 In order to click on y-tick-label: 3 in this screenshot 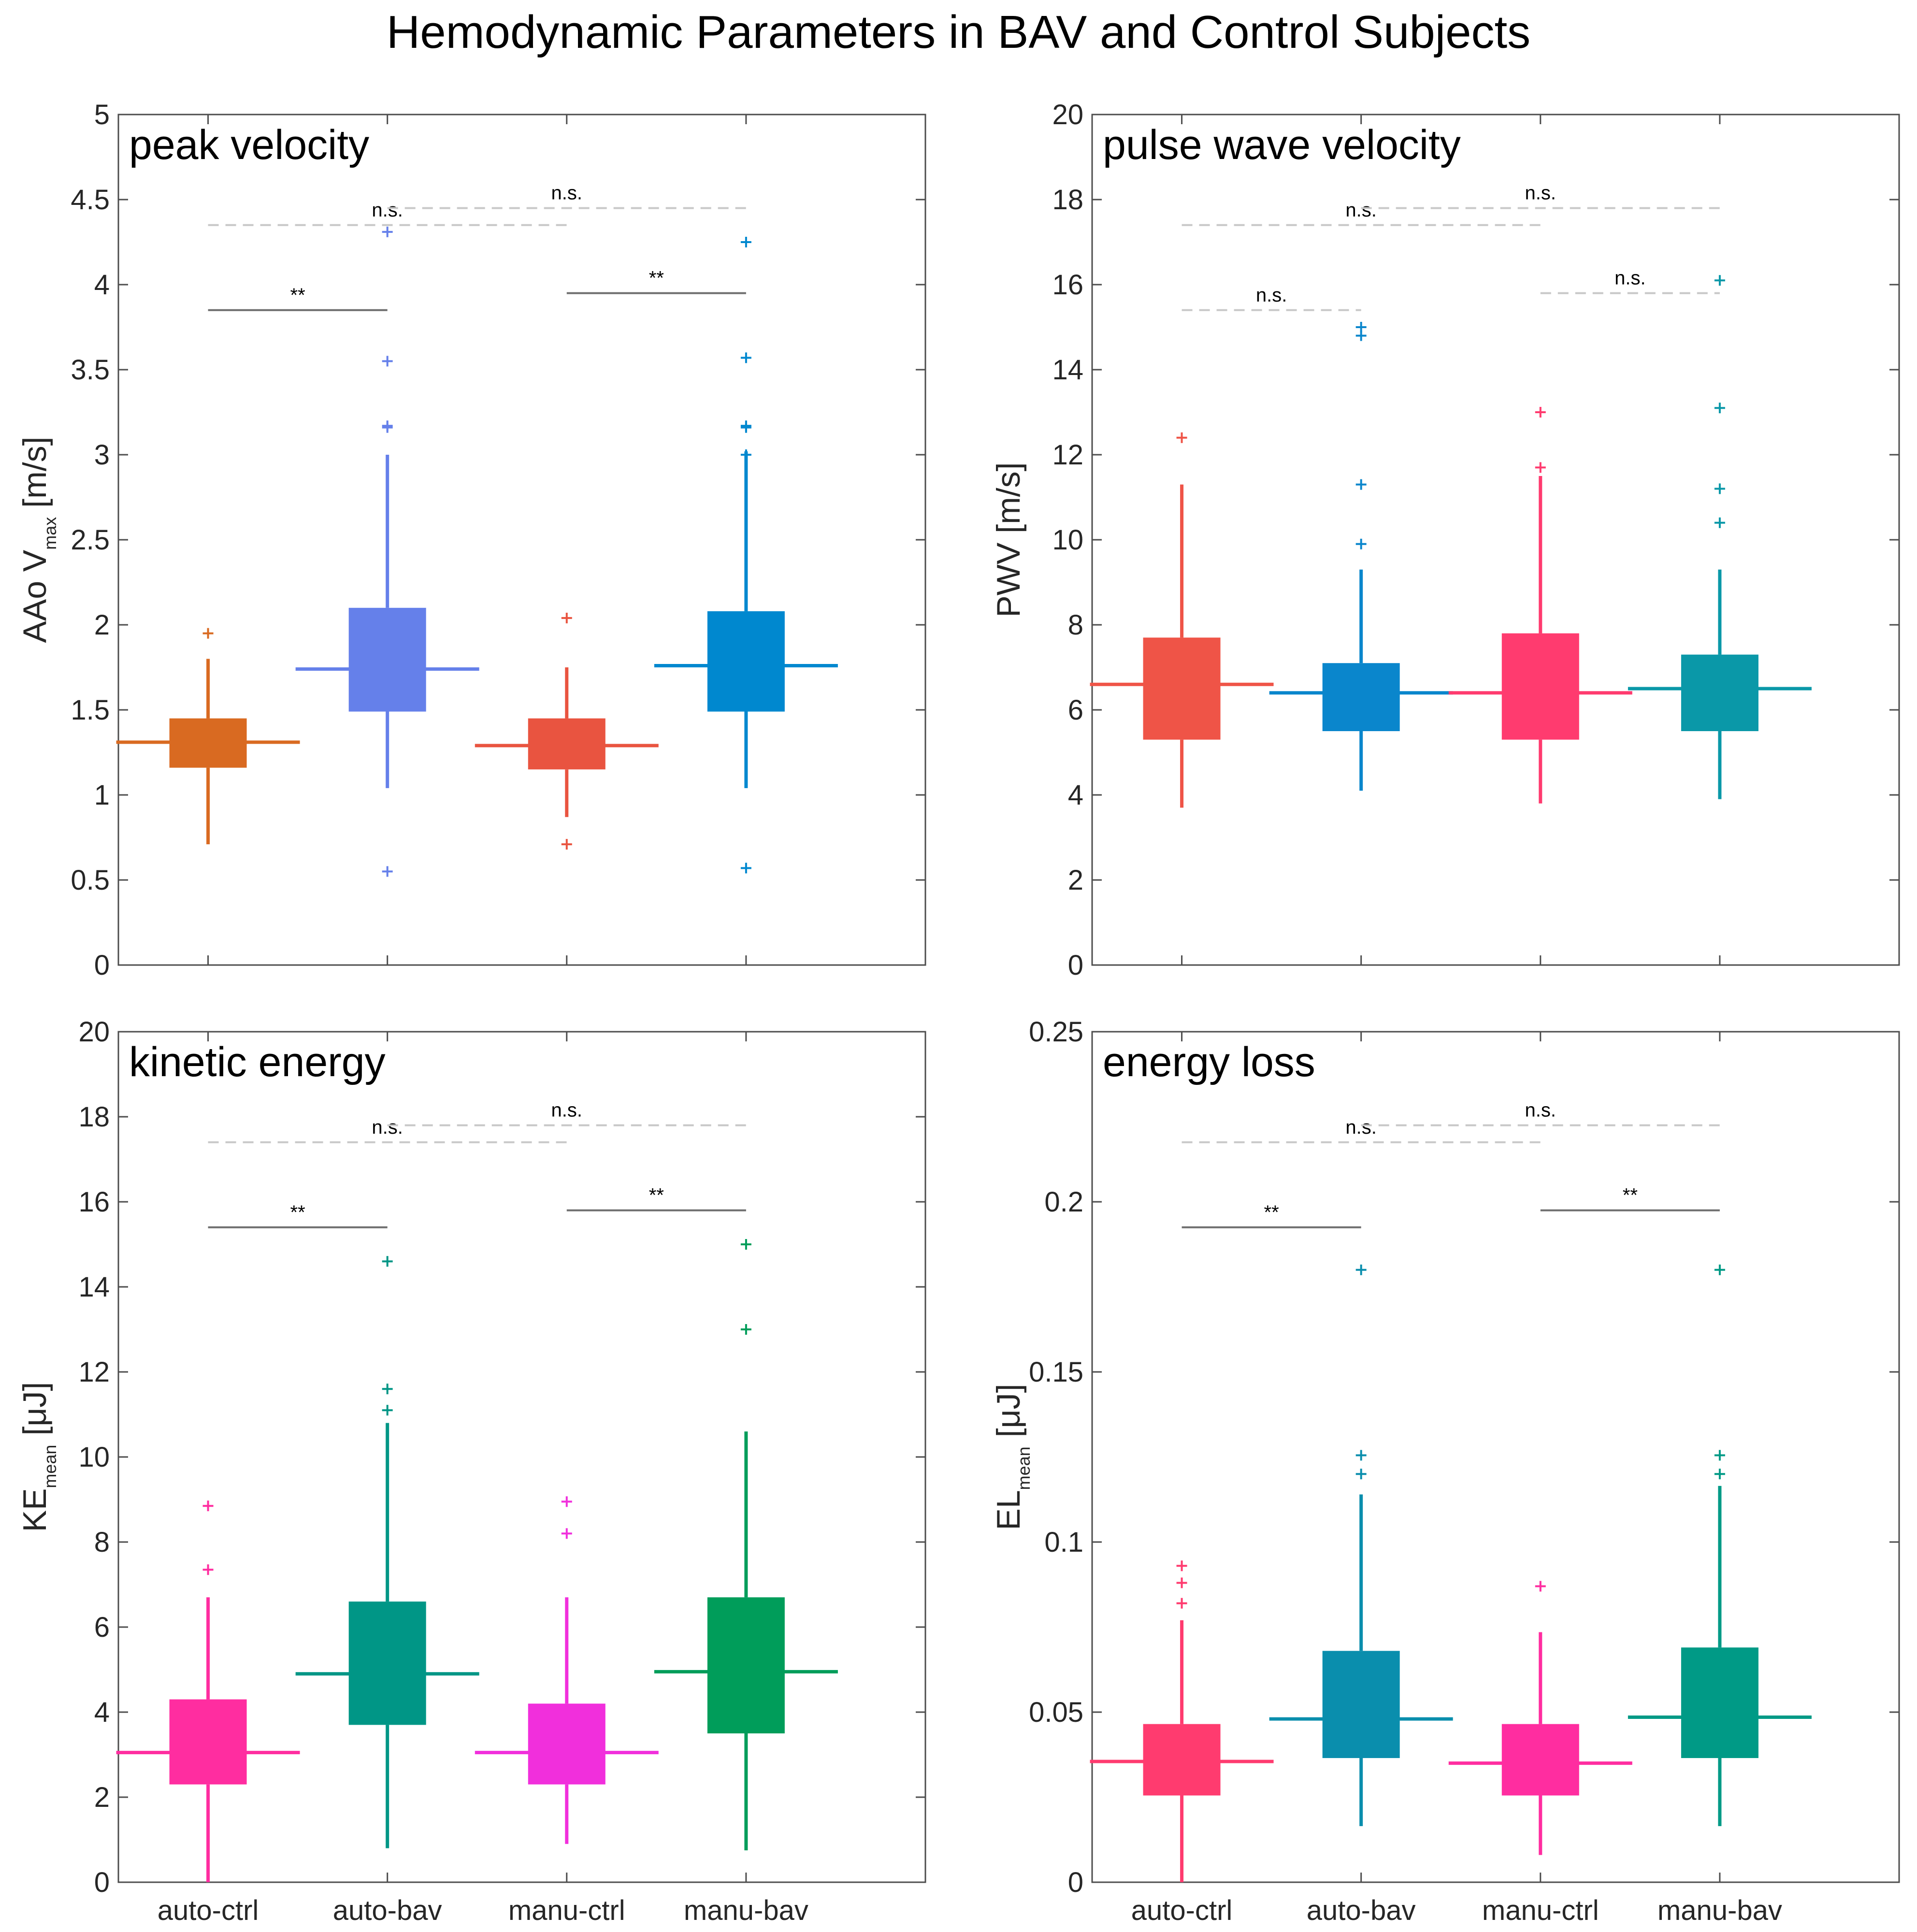, I will do `click(102, 455)`.